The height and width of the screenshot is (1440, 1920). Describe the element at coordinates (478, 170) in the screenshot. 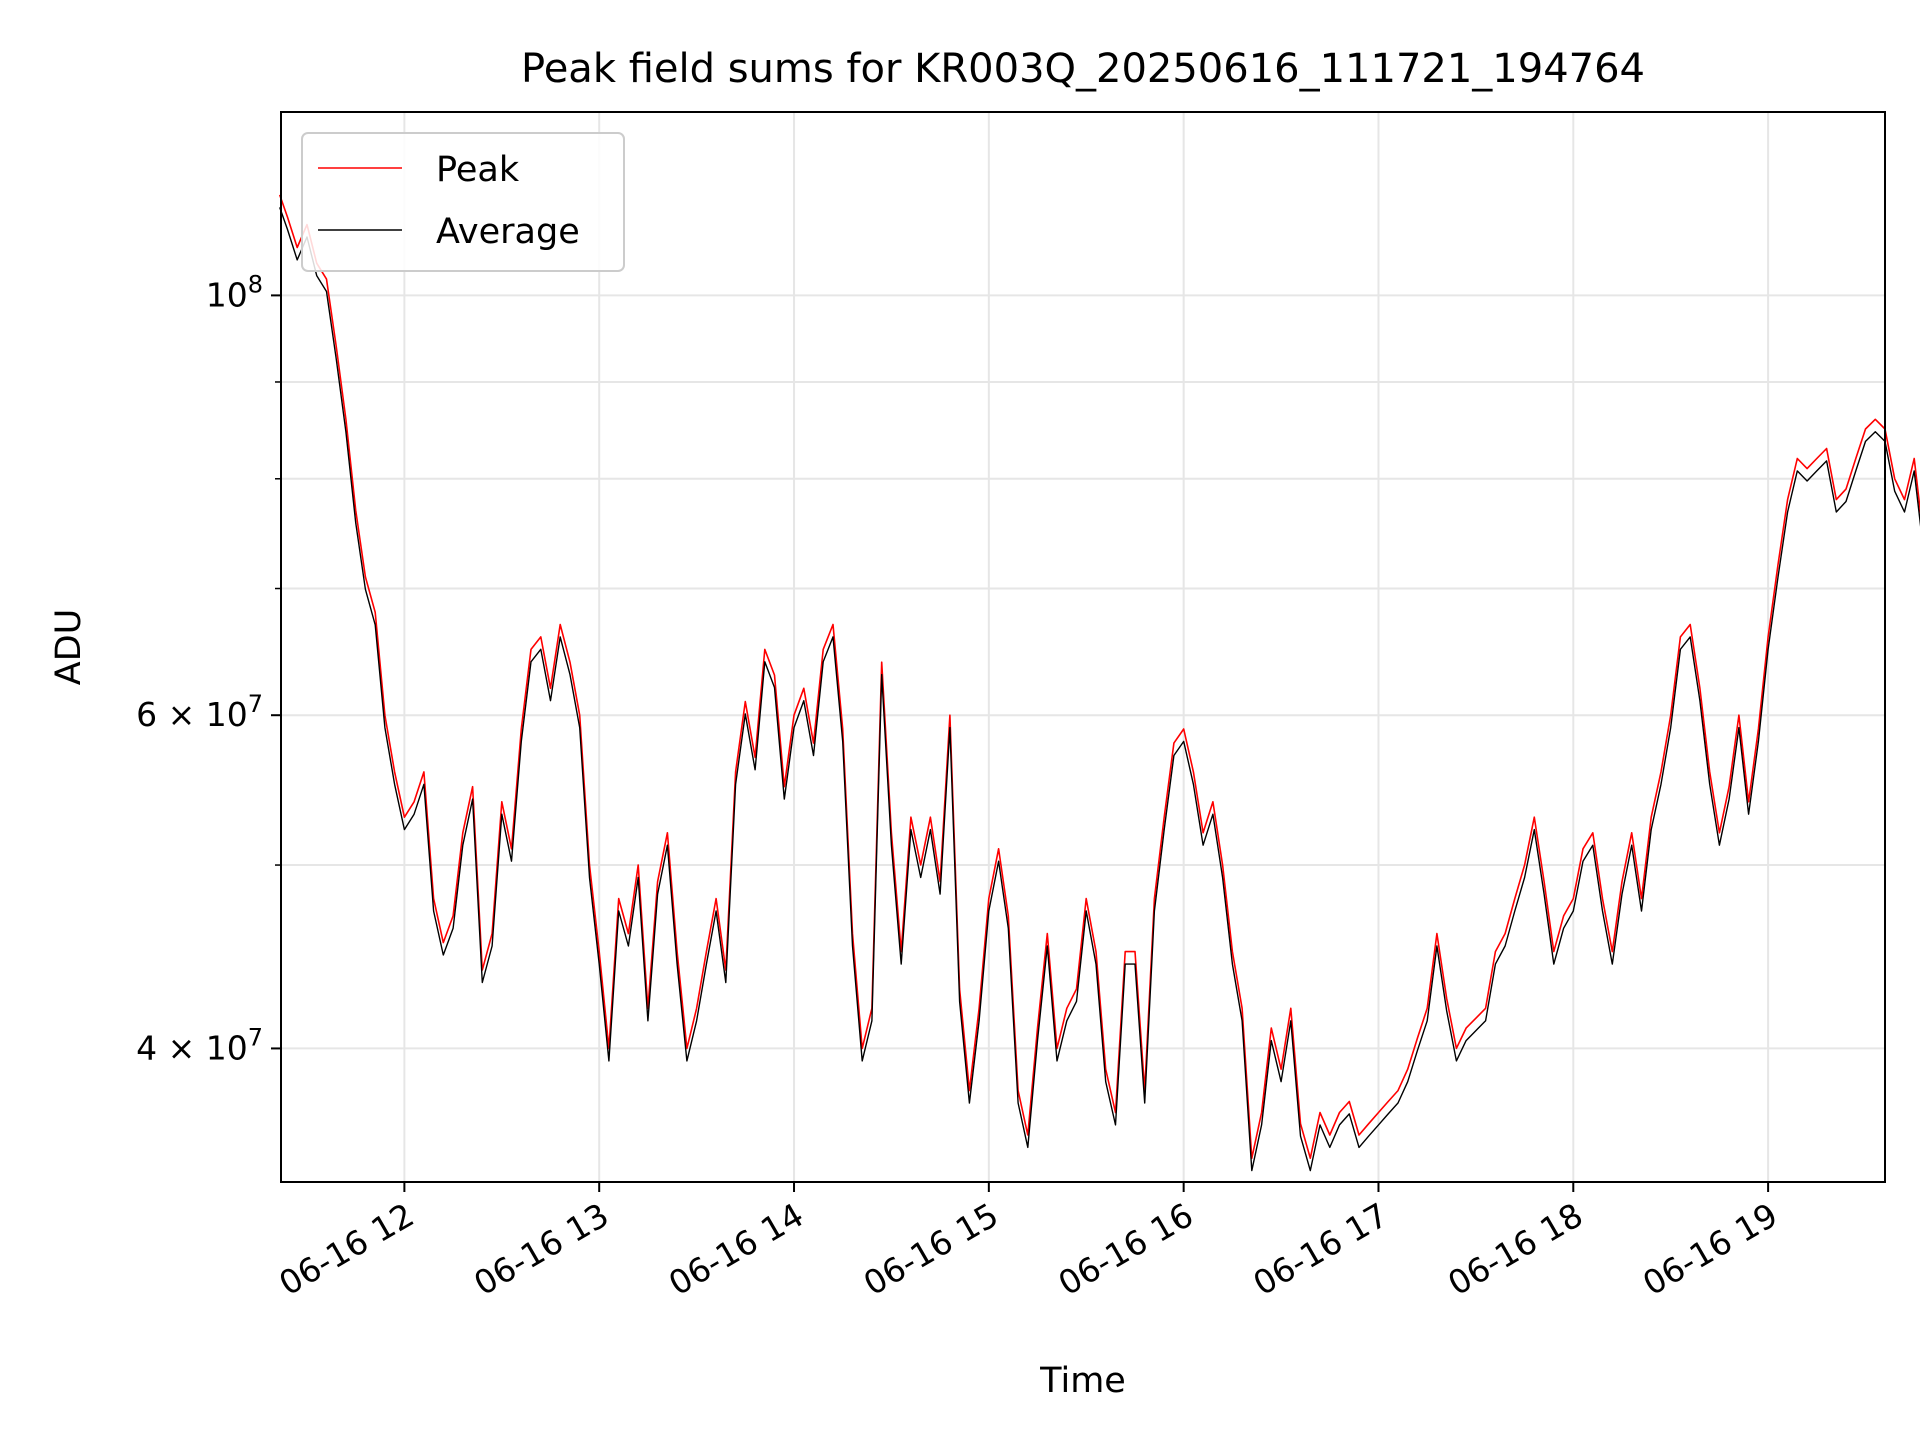

I see `legend-peak-label: Peak` at that location.